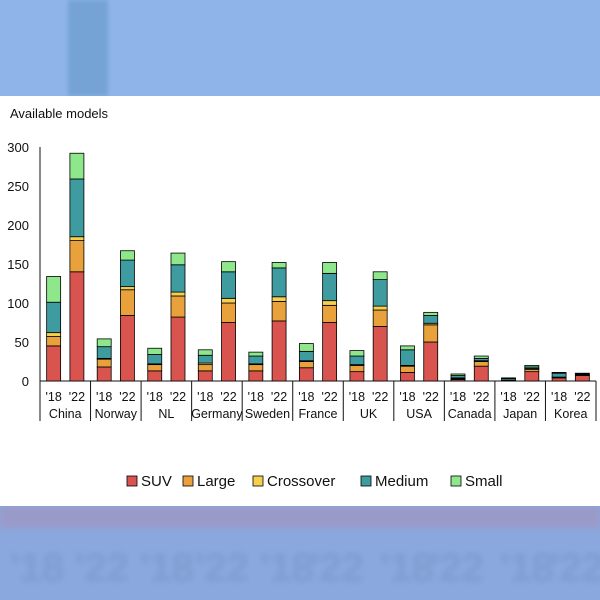 This screenshot has height=600, width=600. I want to click on y-tick-label: 0, so click(25, 381).